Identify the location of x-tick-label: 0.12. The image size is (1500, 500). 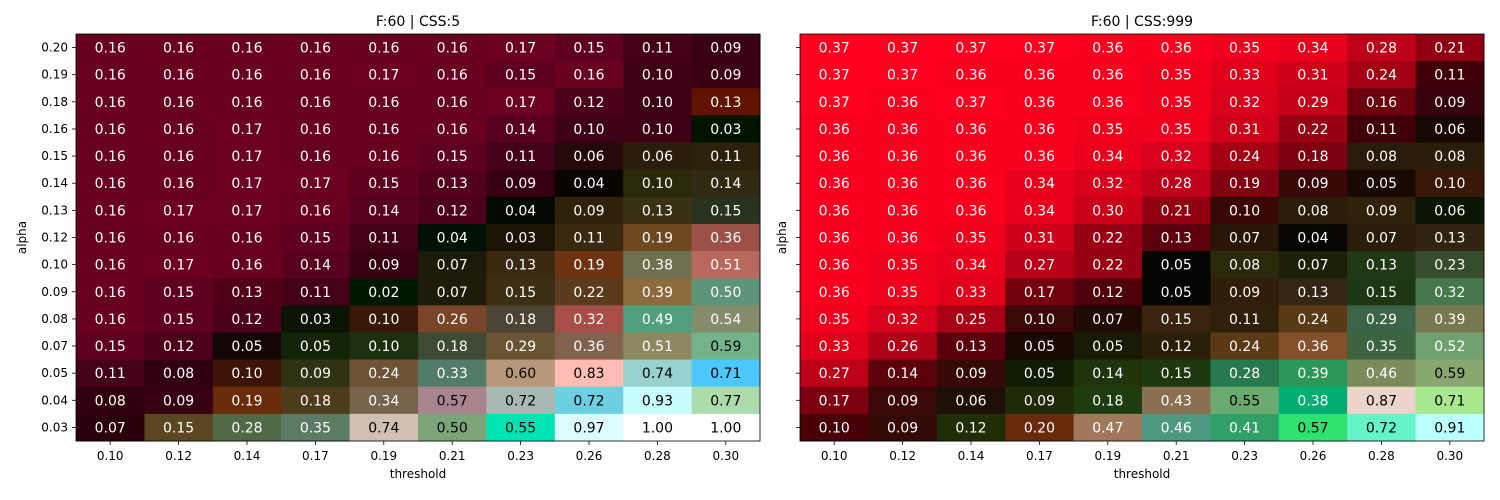
(178, 456).